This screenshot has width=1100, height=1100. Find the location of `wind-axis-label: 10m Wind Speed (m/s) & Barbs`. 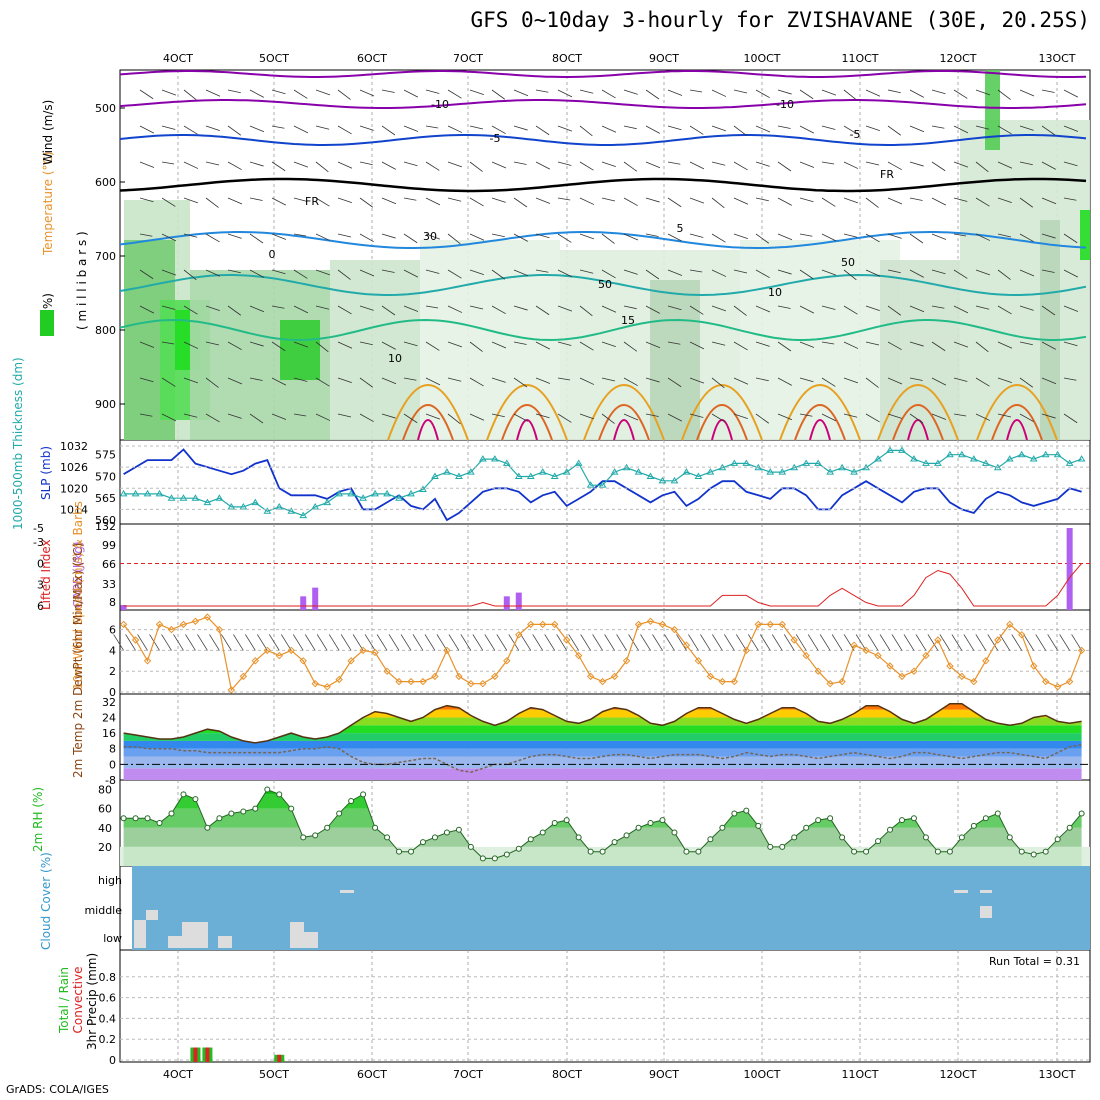

wind-axis-label: 10m Wind Speed (m/s) & Barbs is located at coordinates (78, 595).